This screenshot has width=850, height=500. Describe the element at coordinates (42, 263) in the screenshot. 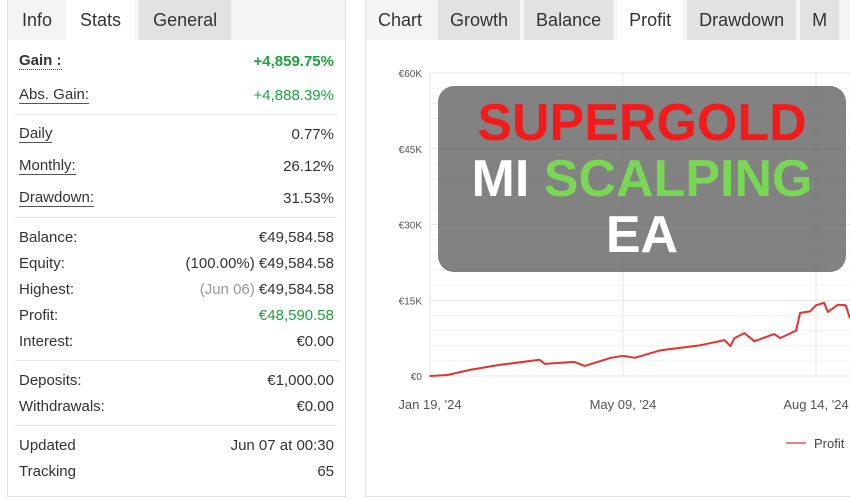

I see `equity-label: Equity:` at that location.